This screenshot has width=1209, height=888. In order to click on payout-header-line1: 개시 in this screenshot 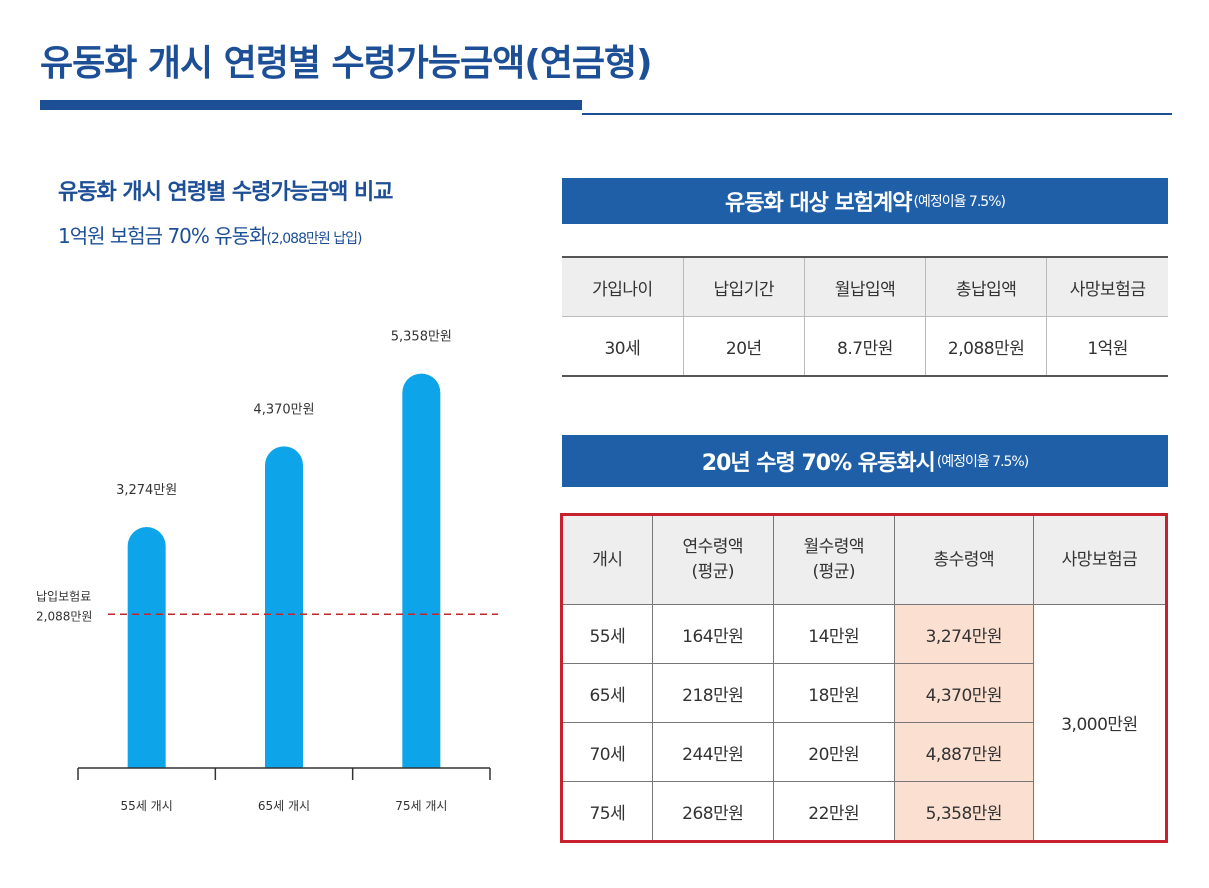, I will do `click(607, 559)`.